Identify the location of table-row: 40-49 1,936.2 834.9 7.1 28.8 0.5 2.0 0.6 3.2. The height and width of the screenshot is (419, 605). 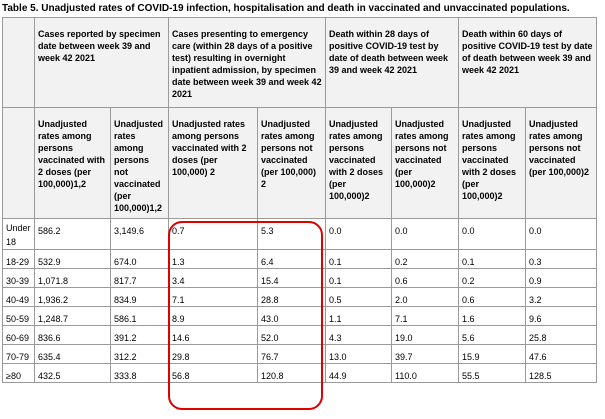
(299, 297).